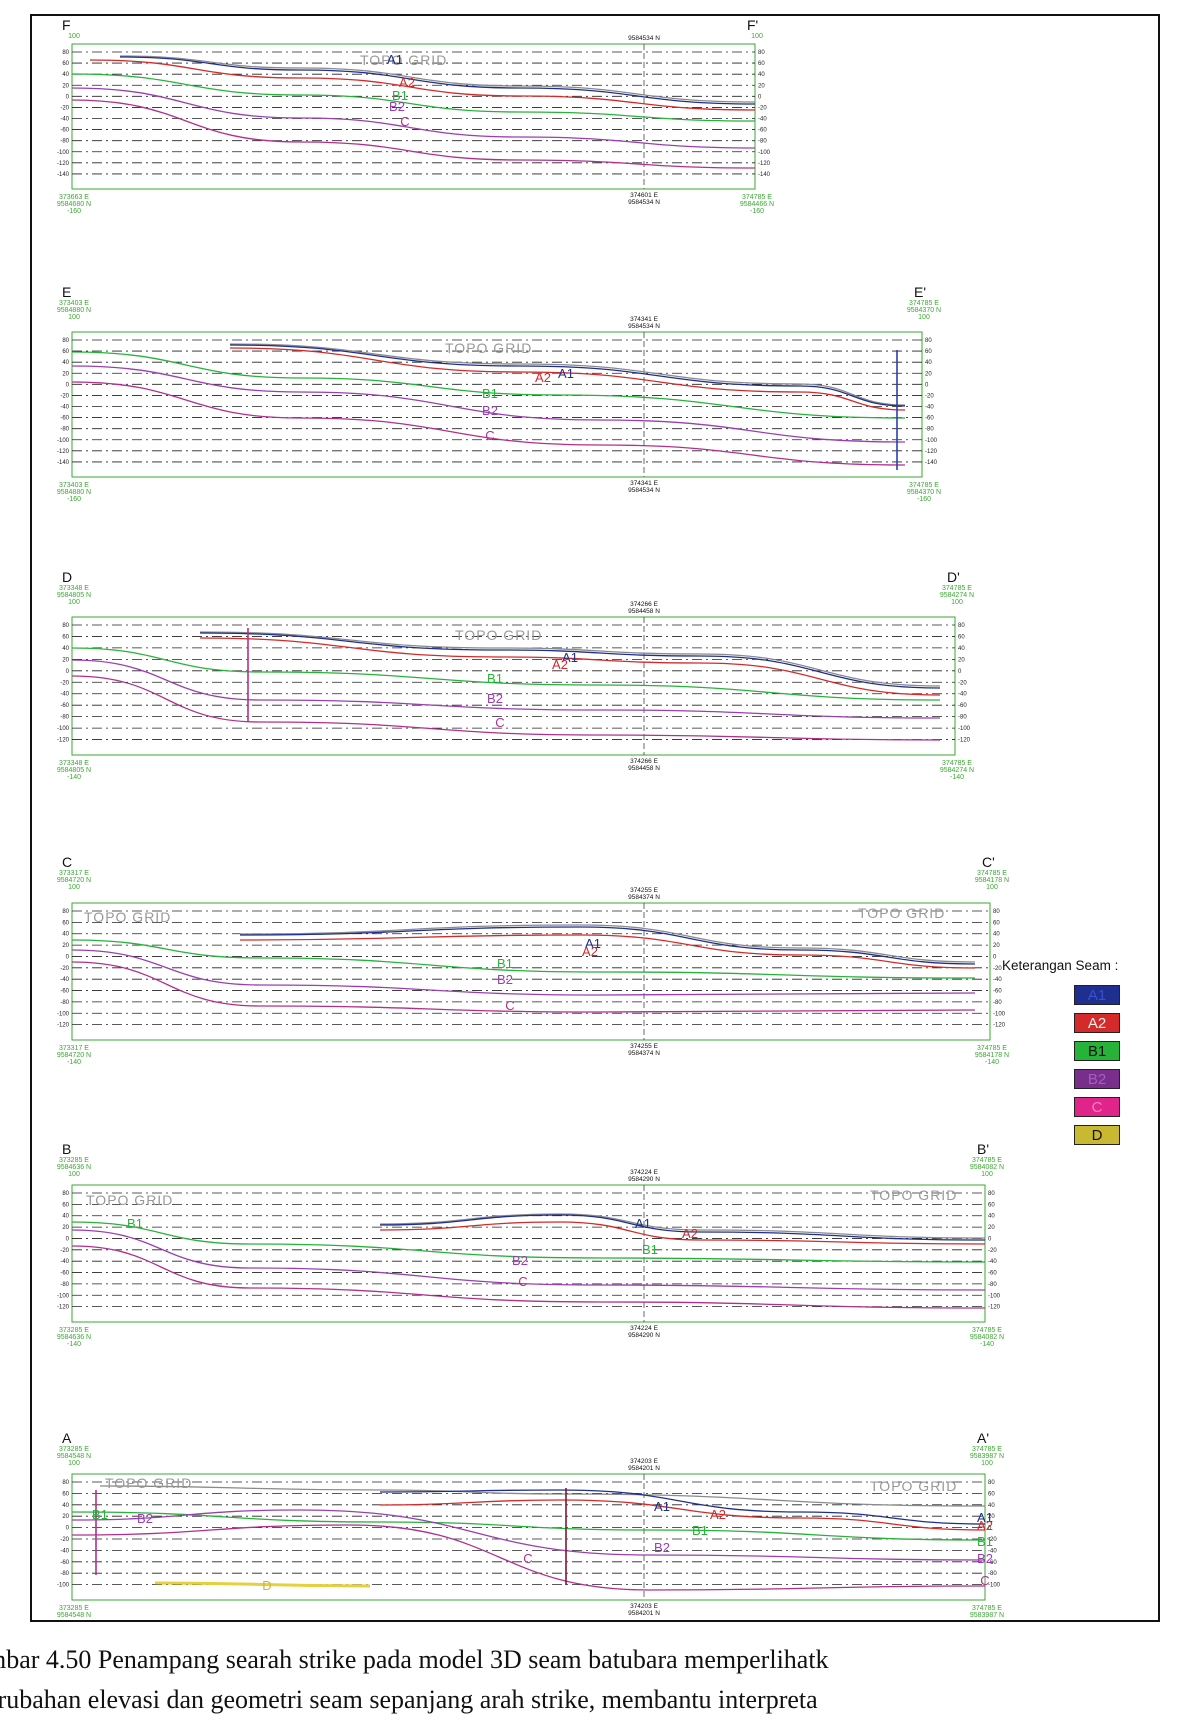 Image resolution: width=1190 pixels, height=1723 pixels. I want to click on tick-label-right: -140, so click(764, 175).